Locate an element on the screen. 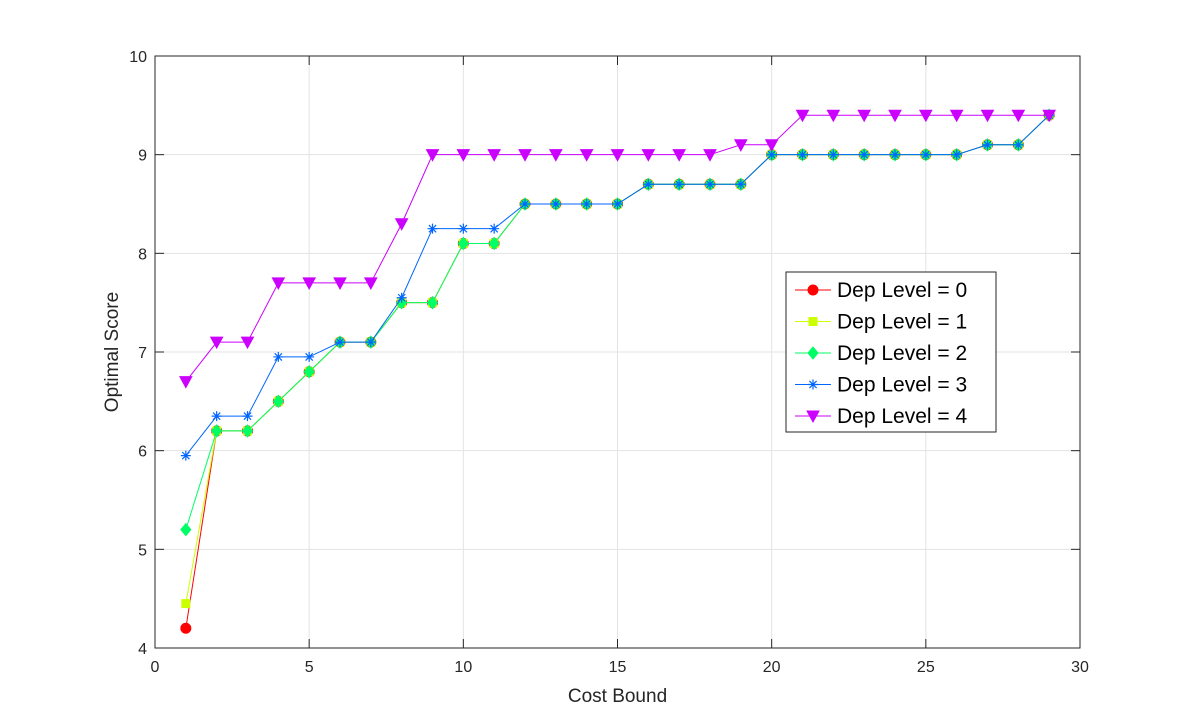  legend-item: Dep Level = 2 is located at coordinates (881, 353).